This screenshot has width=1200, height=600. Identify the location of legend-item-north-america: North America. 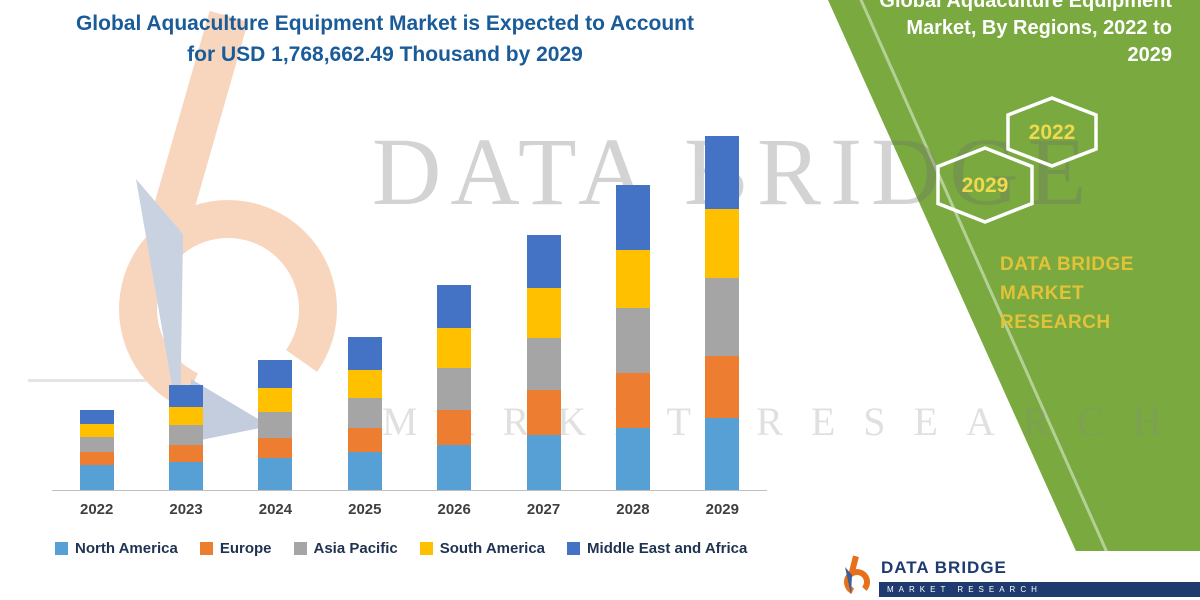
(116, 548).